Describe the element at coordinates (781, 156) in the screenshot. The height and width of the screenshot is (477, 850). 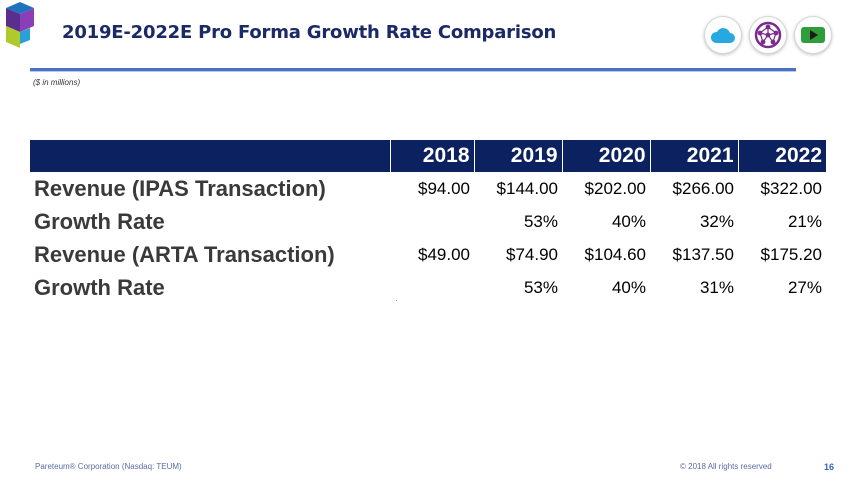
I see `column-header: 2022` at that location.